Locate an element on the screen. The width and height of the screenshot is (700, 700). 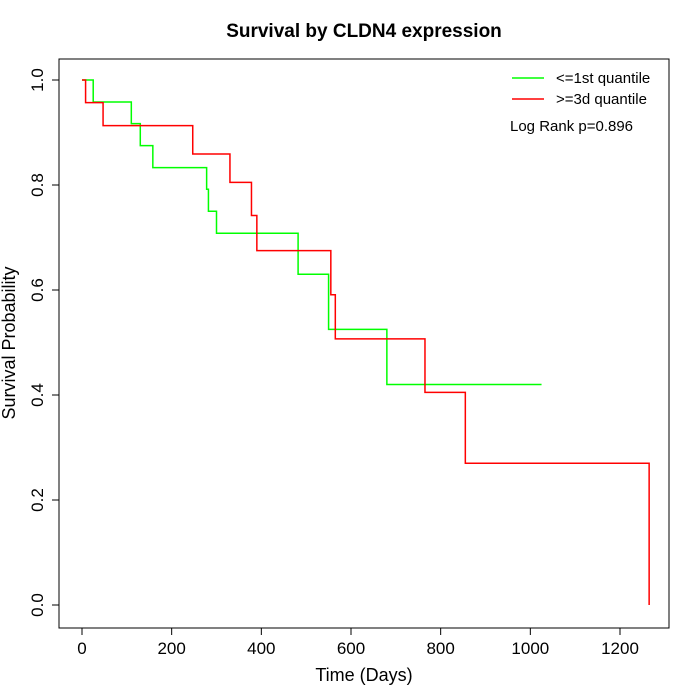
x-tick-label: 200 is located at coordinates (171, 648).